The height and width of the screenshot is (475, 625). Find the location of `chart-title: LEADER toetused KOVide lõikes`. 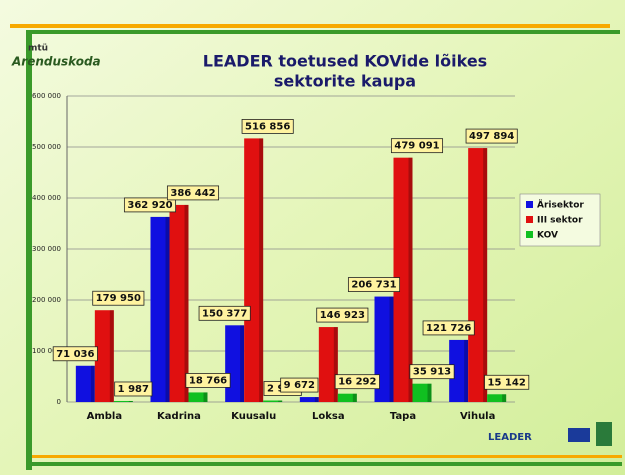

chart-title: LEADER toetused KOVide lõikes is located at coordinates (345, 61).